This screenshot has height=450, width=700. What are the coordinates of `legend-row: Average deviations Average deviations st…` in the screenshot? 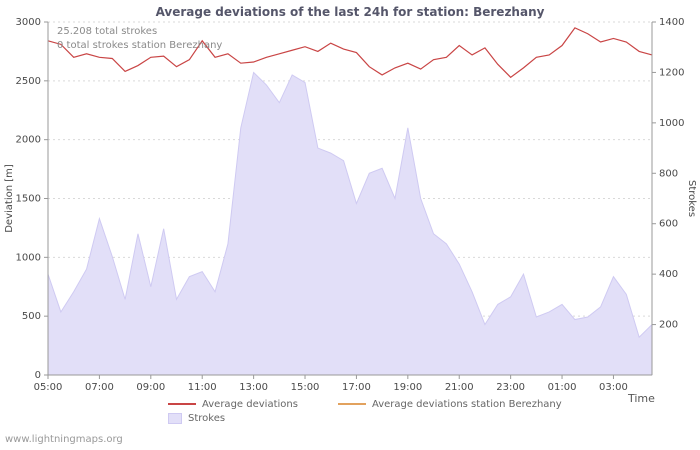 It's located at (385, 404).